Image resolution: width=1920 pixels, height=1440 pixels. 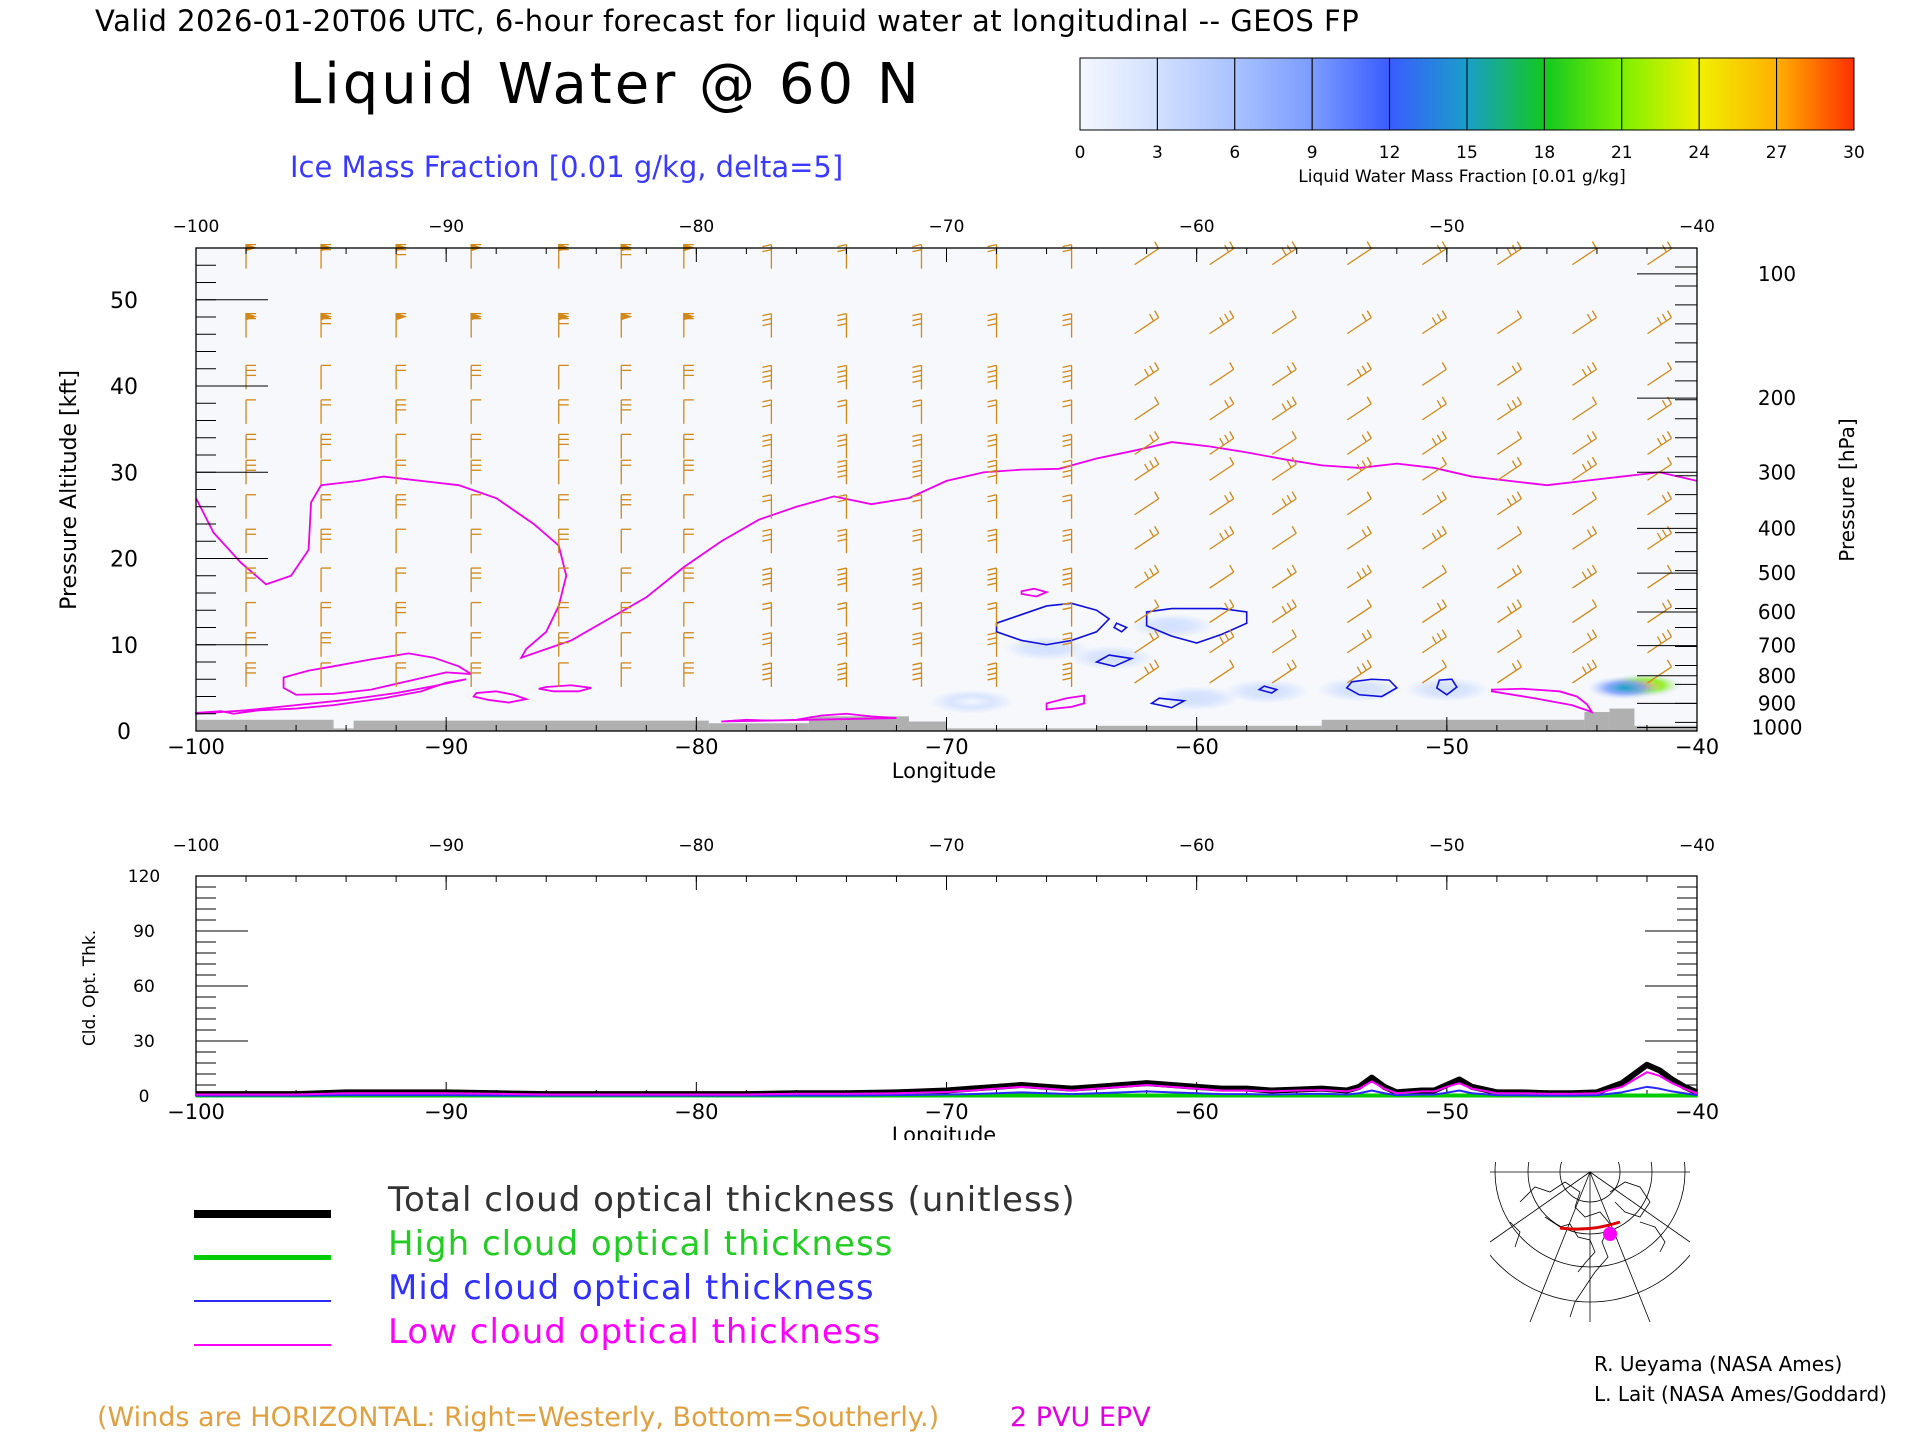 What do you see at coordinates (262, 1214) in the screenshot?
I see `legend-line-total` at bounding box center [262, 1214].